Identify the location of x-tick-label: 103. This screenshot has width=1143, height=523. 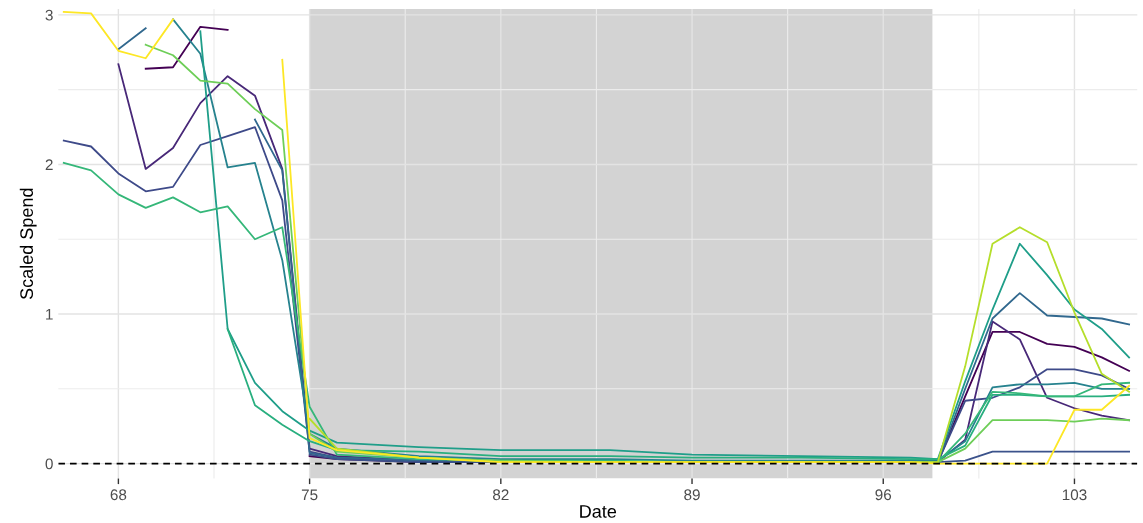
(1074, 495).